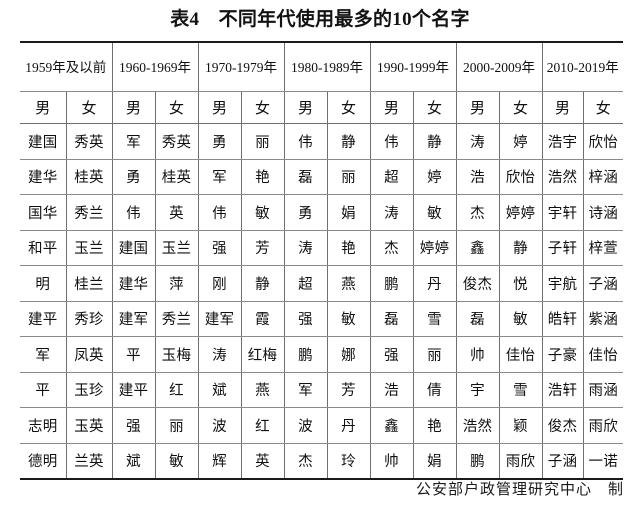 This screenshot has height=506, width=640. What do you see at coordinates (520, 425) in the screenshot?
I see `name-cell: 颖` at bounding box center [520, 425].